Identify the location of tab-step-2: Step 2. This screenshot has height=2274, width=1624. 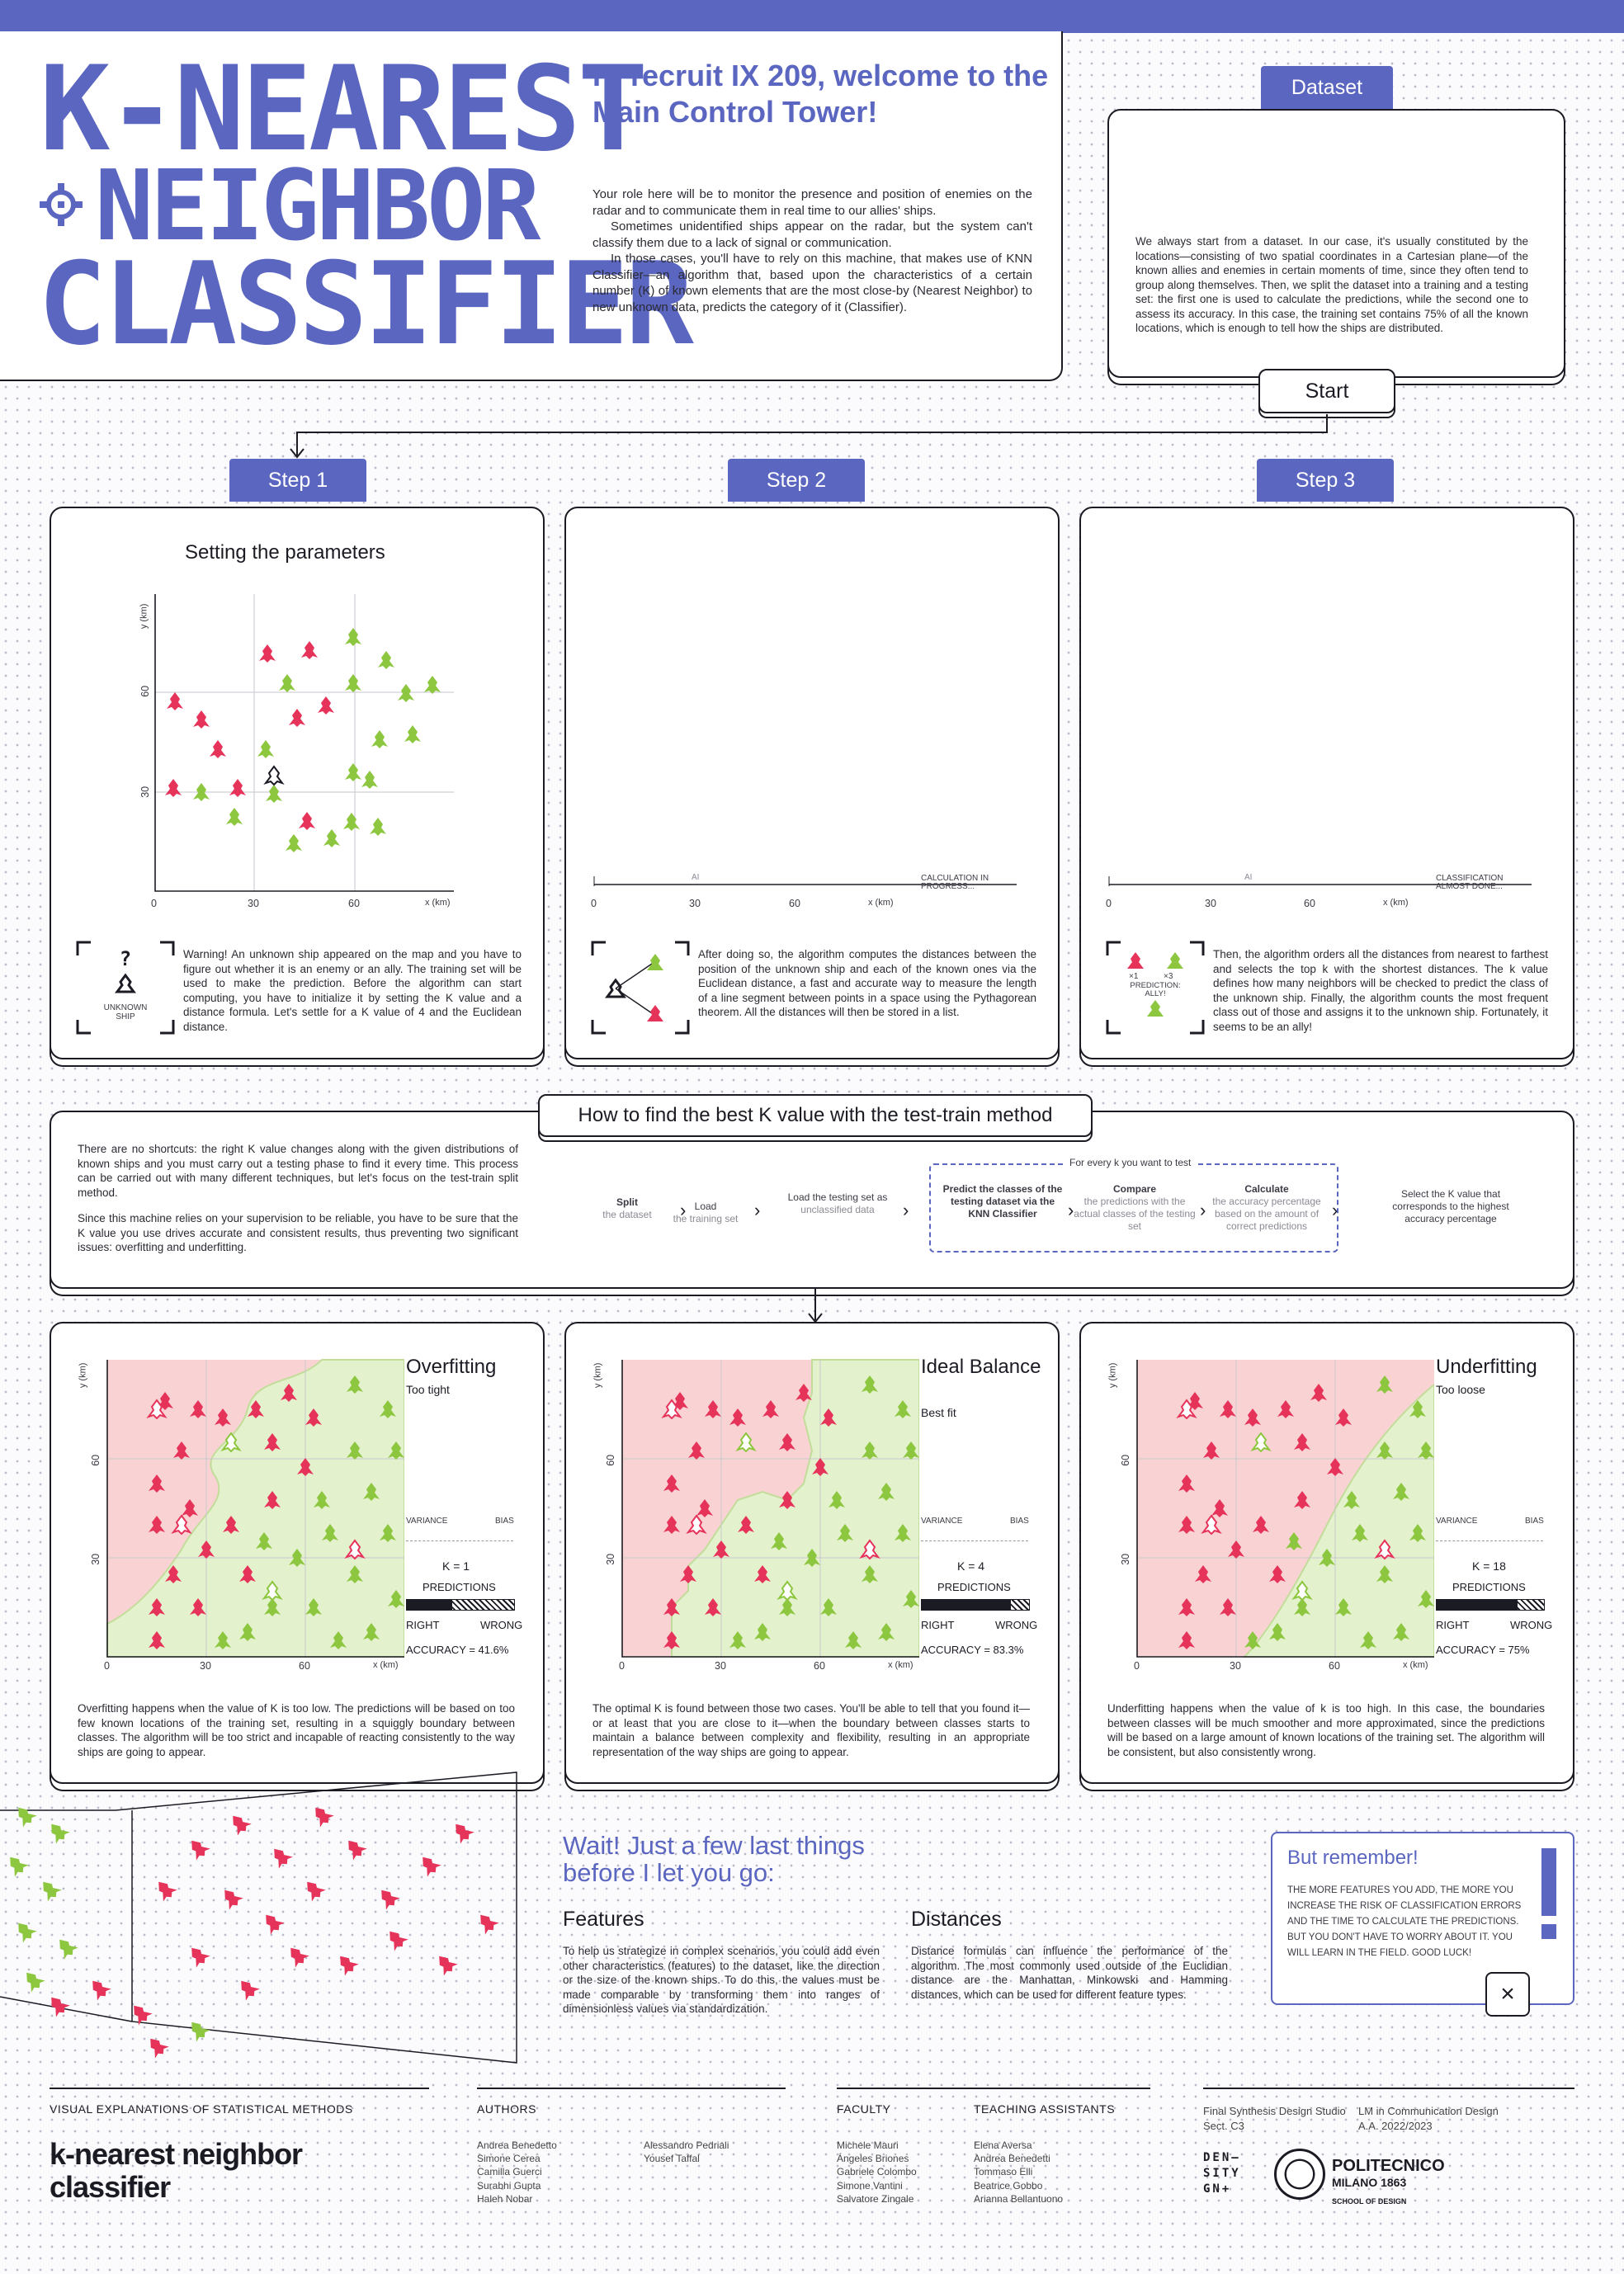
(796, 480).